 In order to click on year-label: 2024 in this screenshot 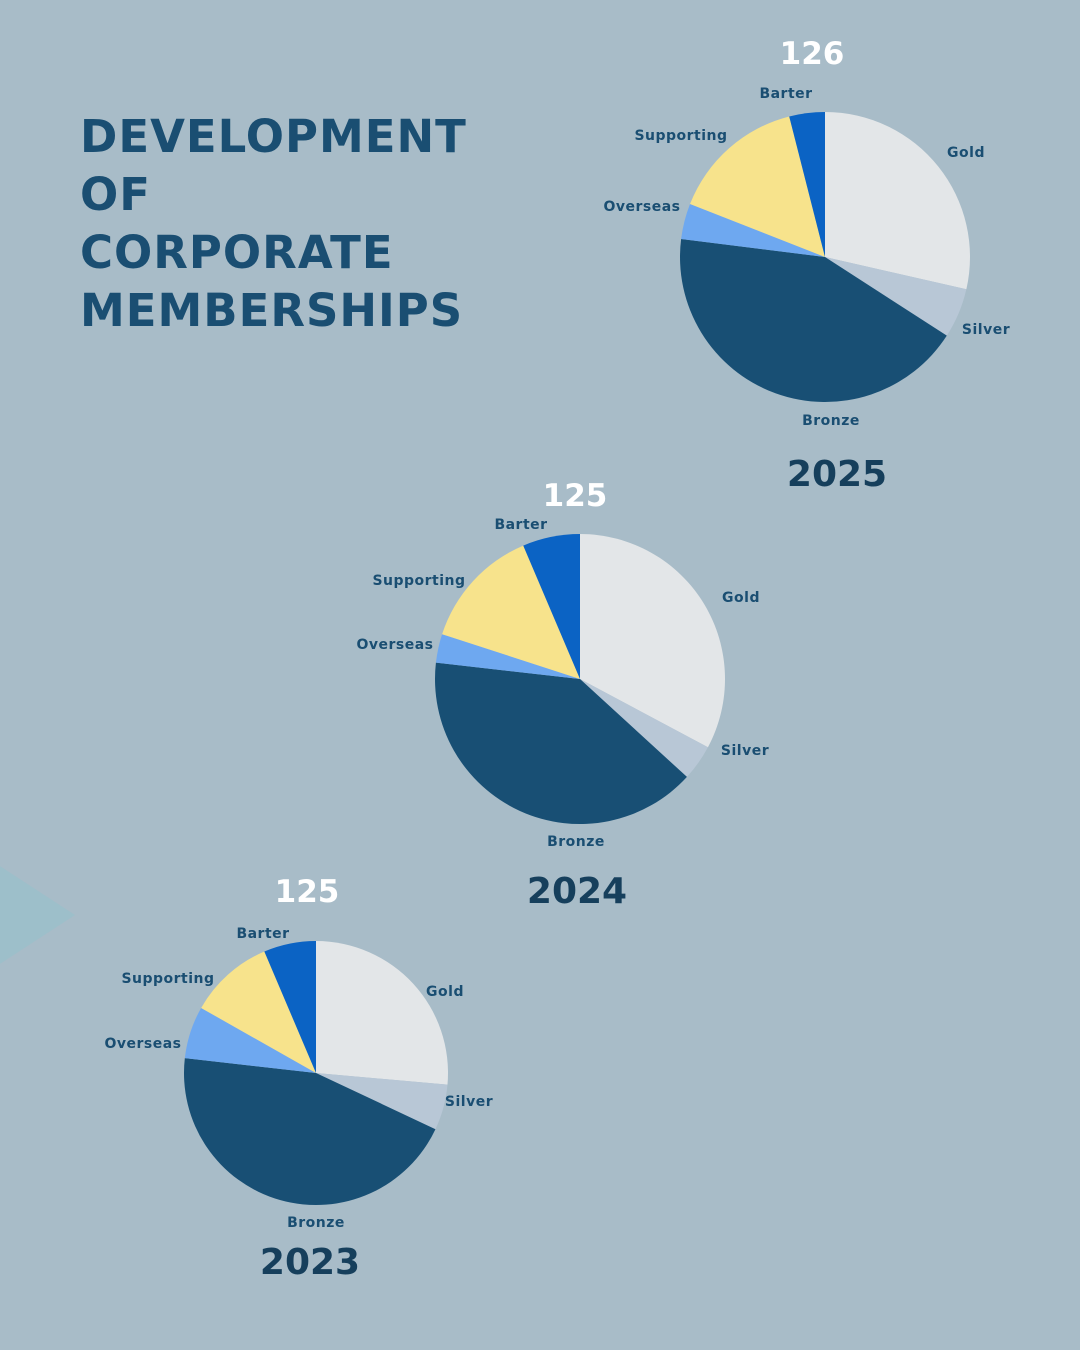, I will do `click(577, 891)`.